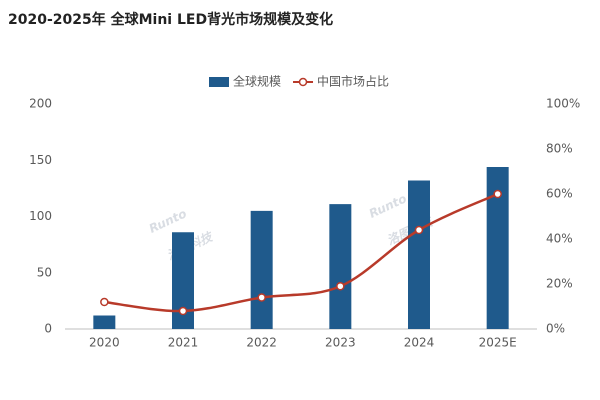 The image size is (600, 400). Describe the element at coordinates (563, 104) in the screenshot. I see `y2-tick-label: 100%` at that location.